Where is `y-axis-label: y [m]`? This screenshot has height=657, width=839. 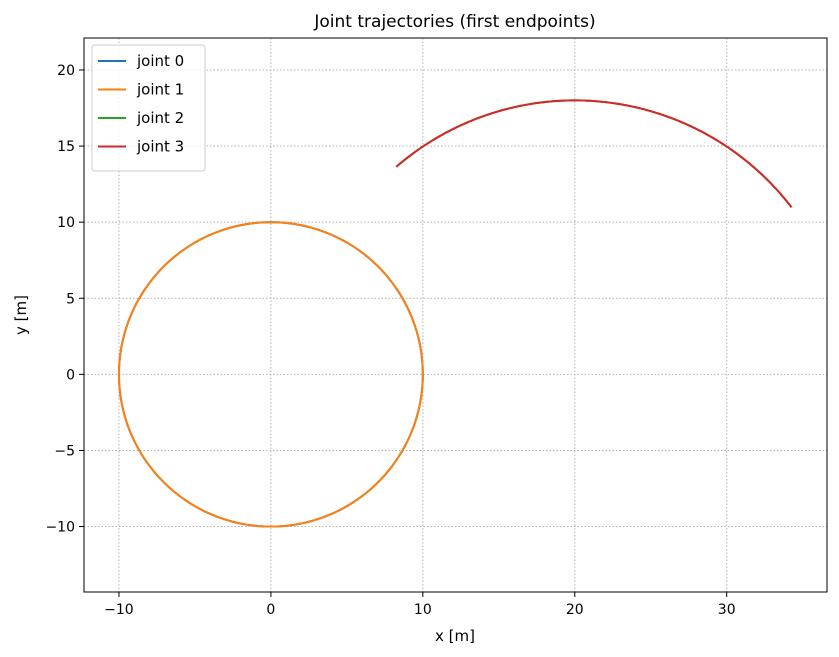 y-axis-label: y [m] is located at coordinates (21, 315).